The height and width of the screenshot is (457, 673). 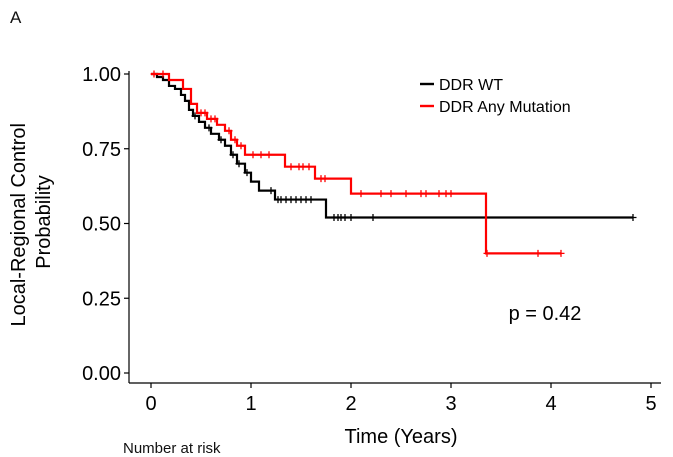 I want to click on x-tick-label: 5, so click(x=650, y=404).